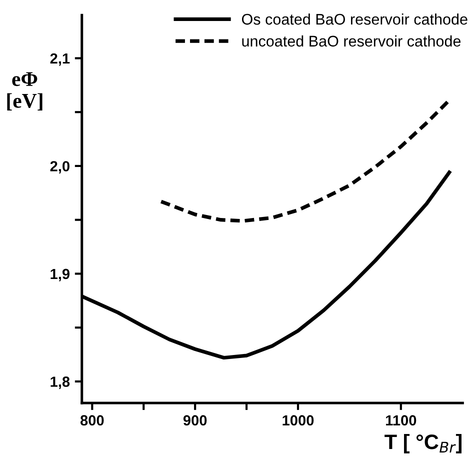 This screenshot has height=473, width=476. I want to click on y-tick-label: 2,1, so click(60, 59).